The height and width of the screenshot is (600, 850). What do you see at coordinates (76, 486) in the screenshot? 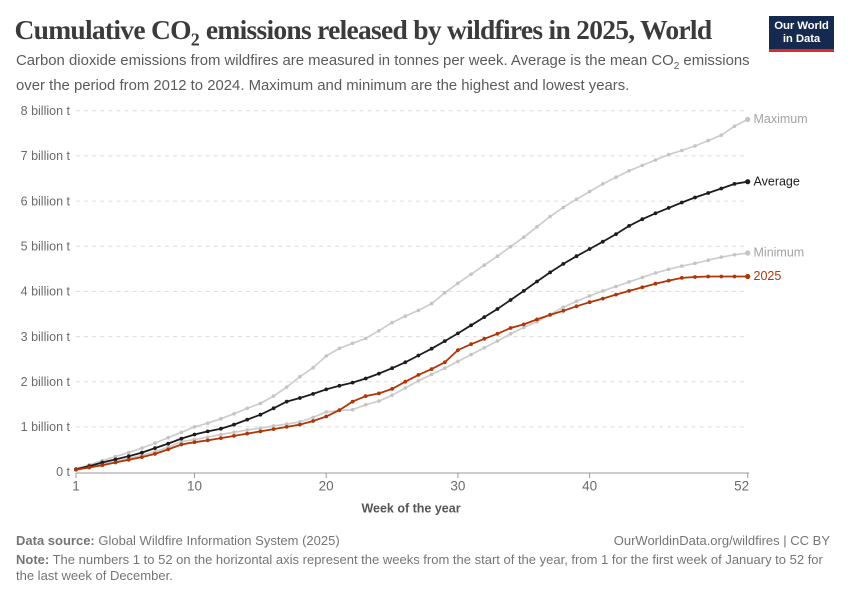
I see `svg-text: 1` at bounding box center [76, 486].